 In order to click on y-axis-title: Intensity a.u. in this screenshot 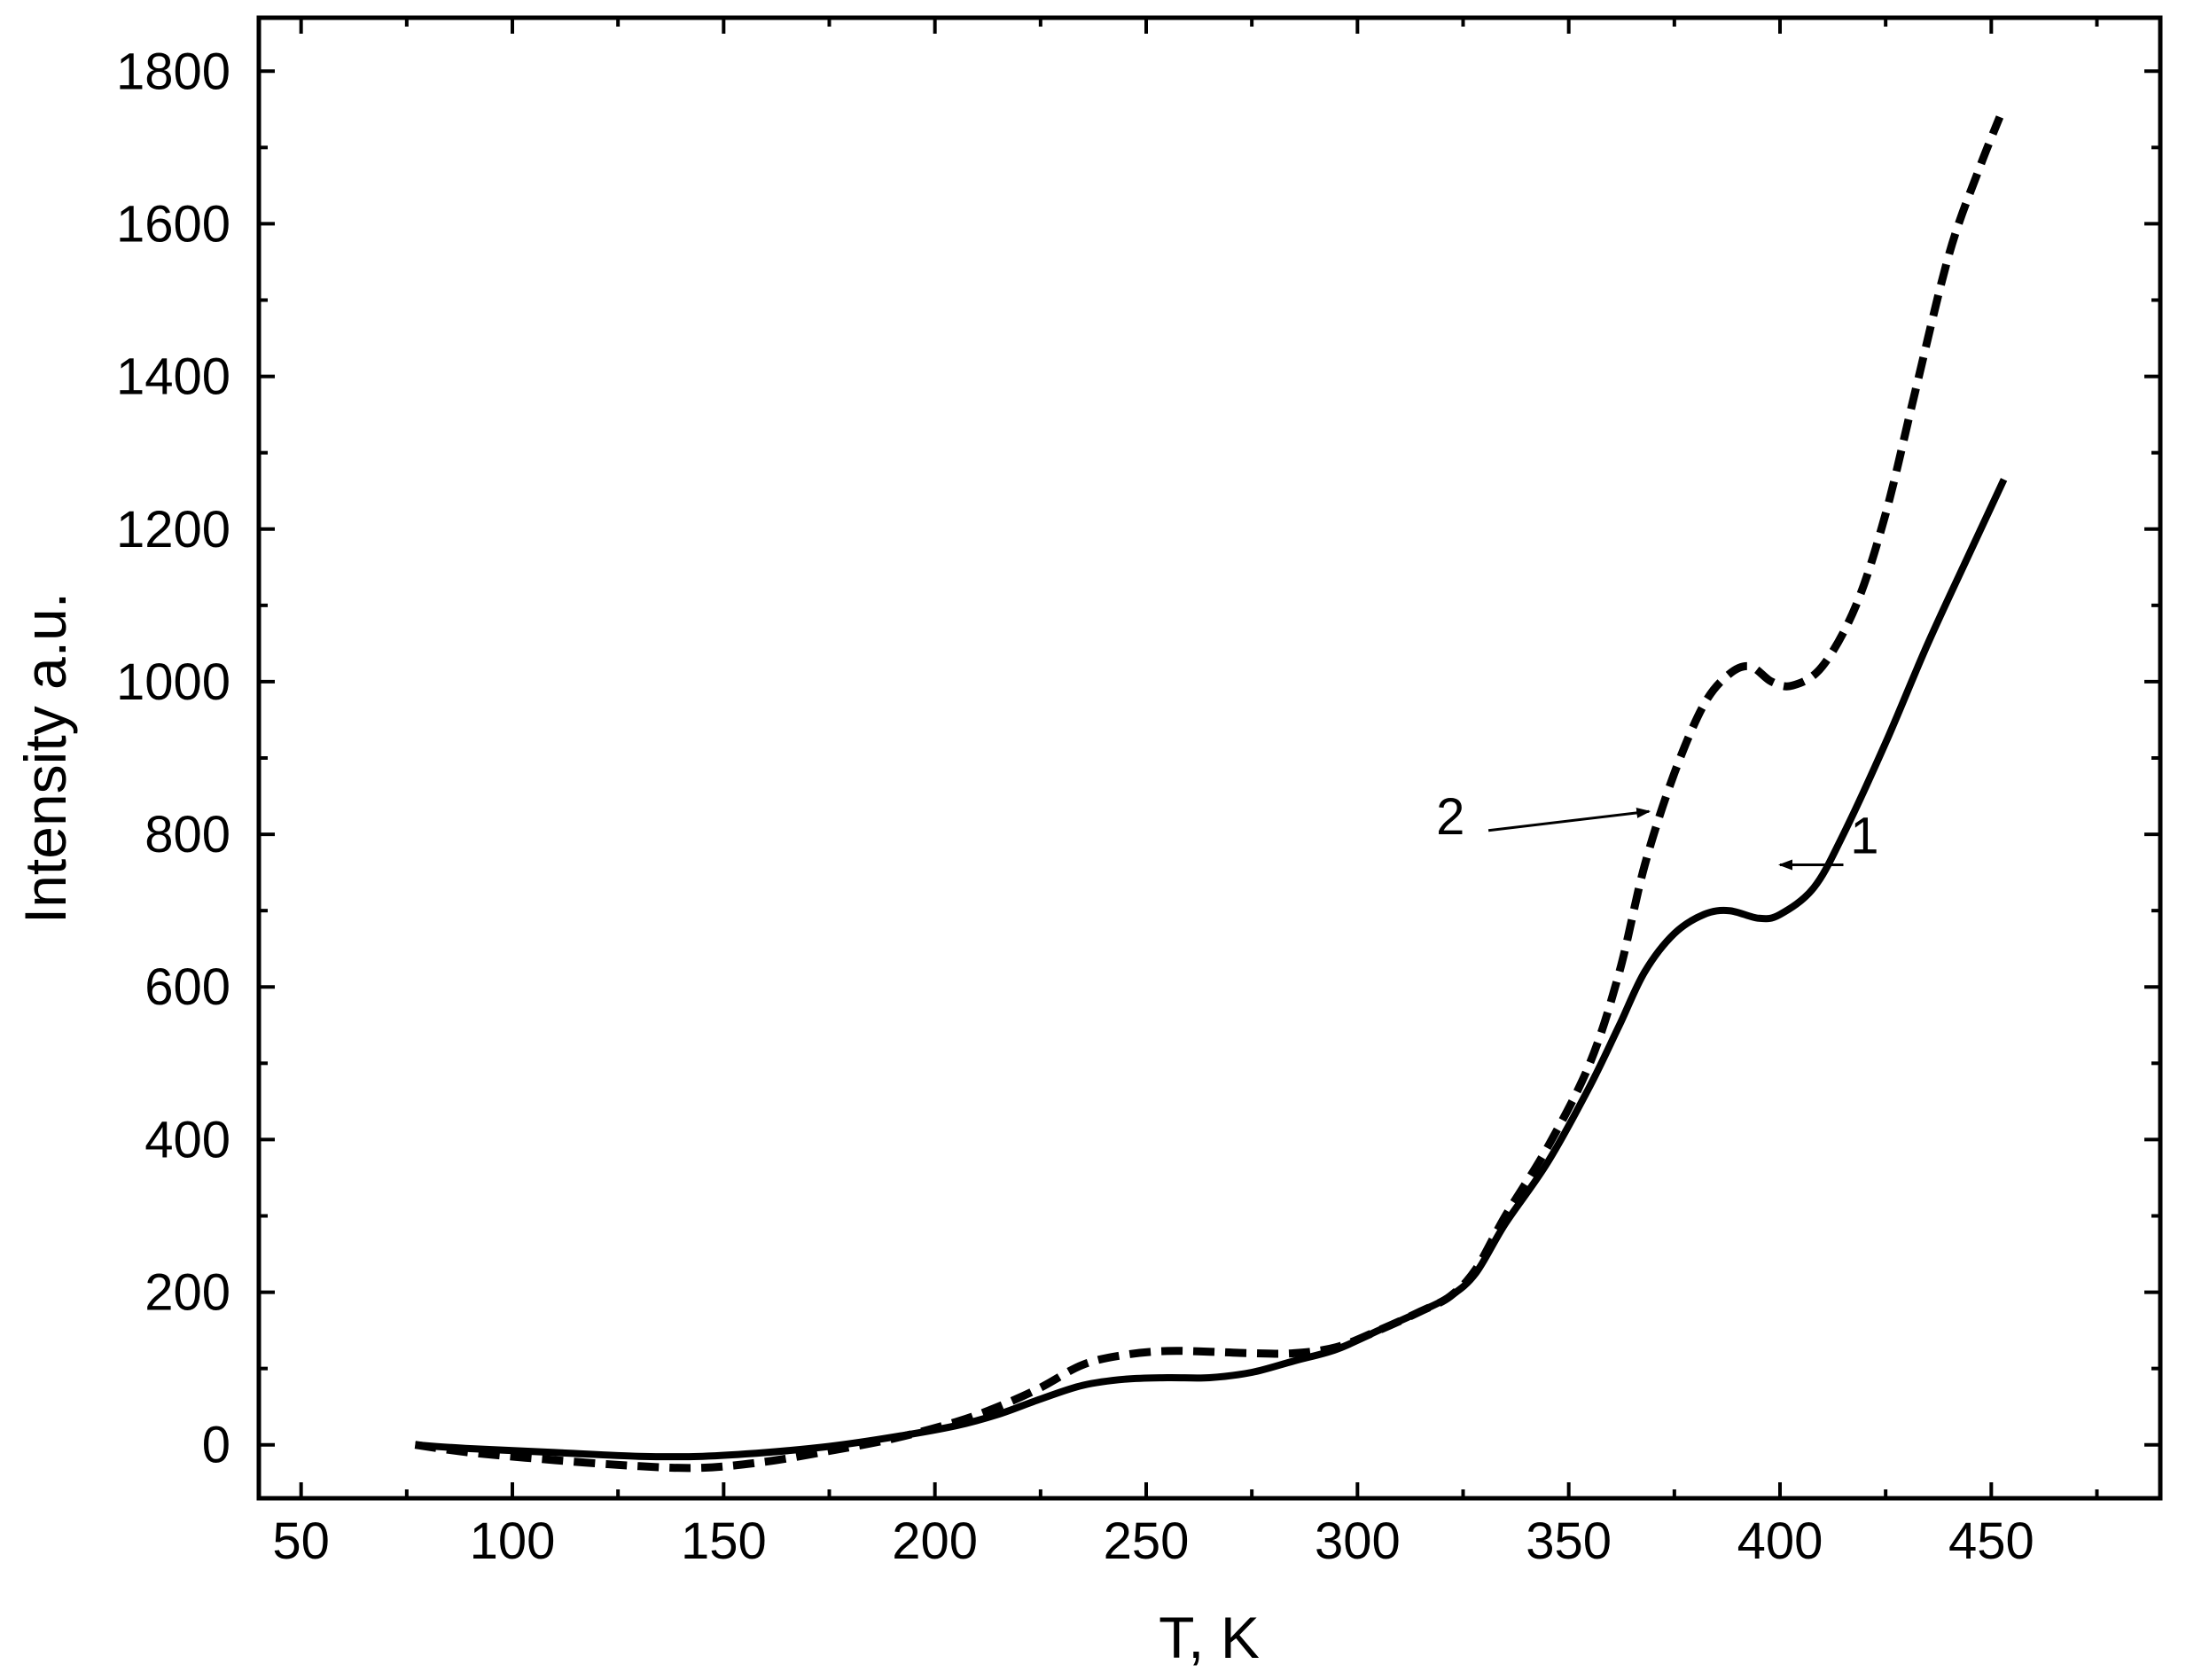, I will do `click(45, 758)`.